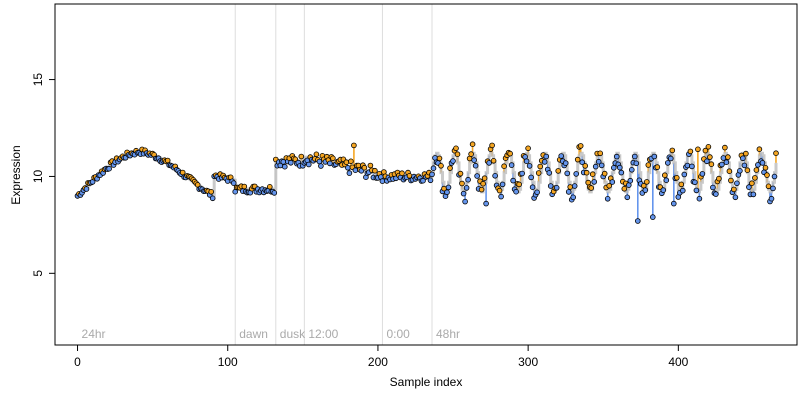 This screenshot has height=400, width=800. Describe the element at coordinates (38, 273) in the screenshot. I see `y-tick-label: 5` at that location.